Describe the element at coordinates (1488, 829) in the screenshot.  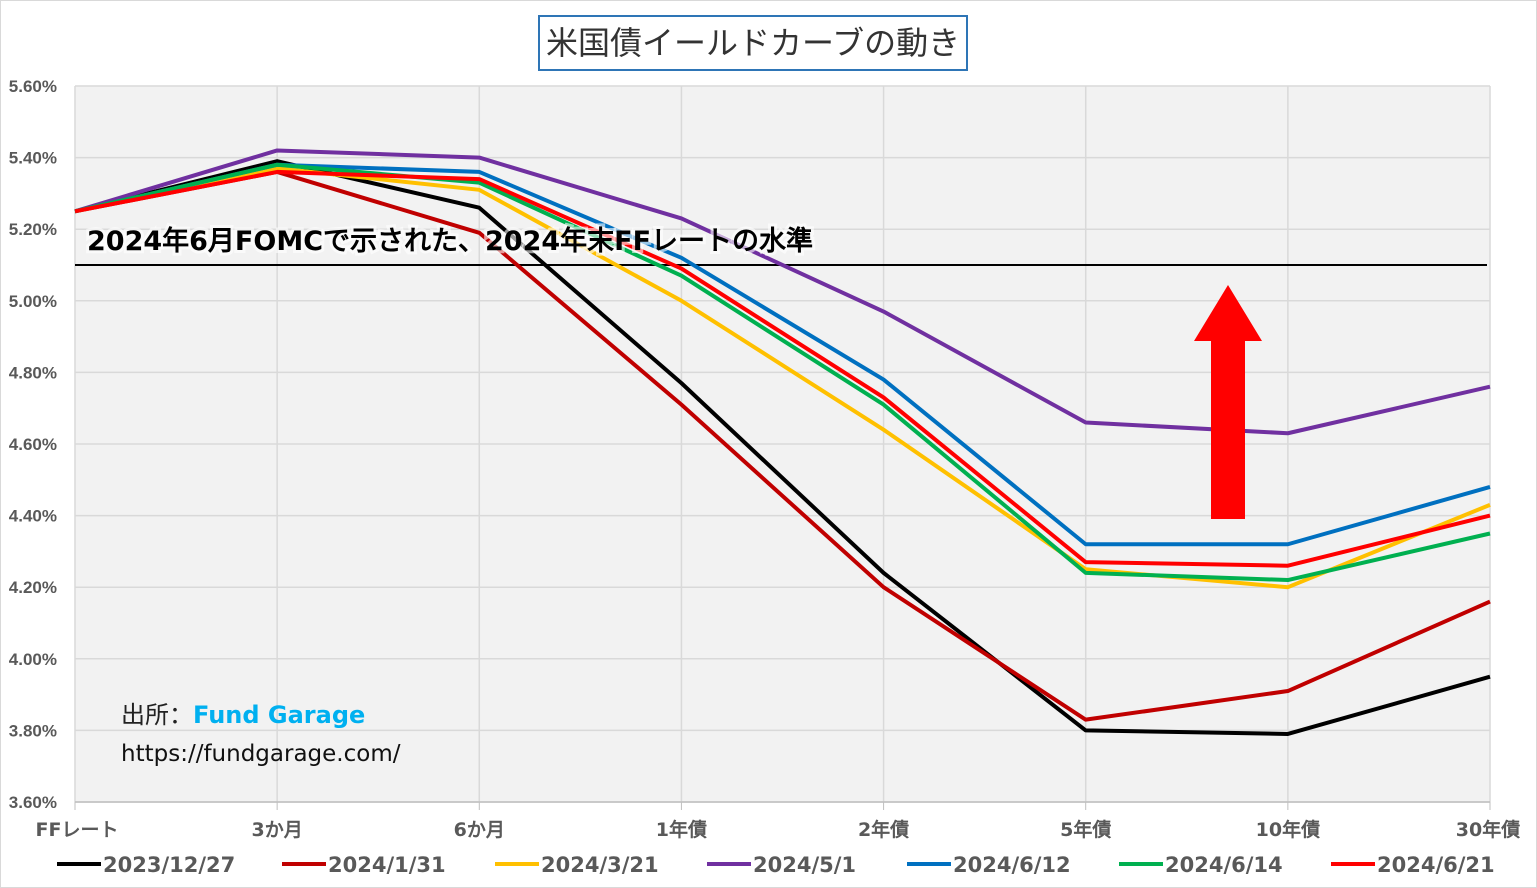
I see `x-tick-label: 30年債` at that location.